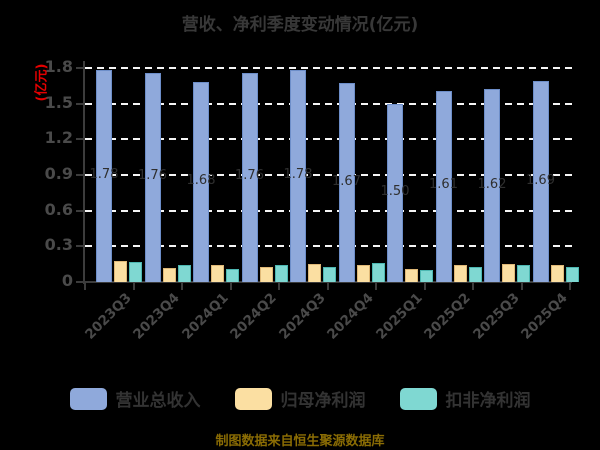 This screenshot has height=450, width=600. What do you see at coordinates (253, 398) in the screenshot?
I see `legend-swatch-net-profit` at bounding box center [253, 398].